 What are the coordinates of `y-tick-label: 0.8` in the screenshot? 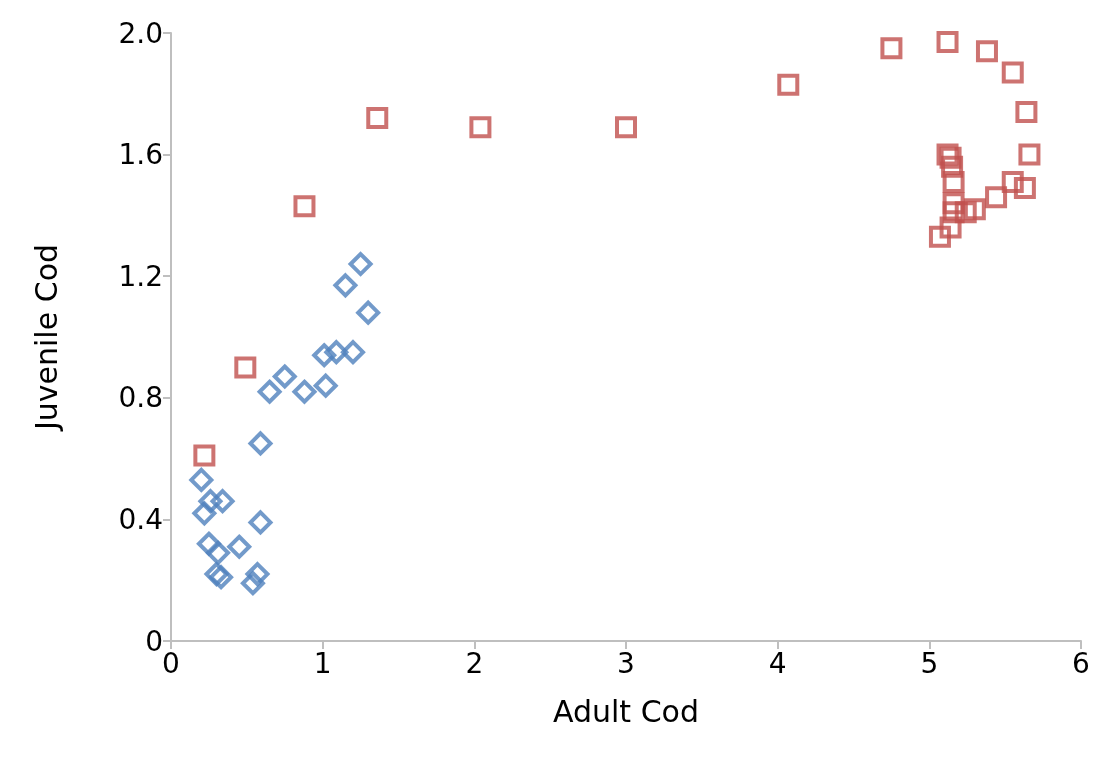 It's located at (140, 398).